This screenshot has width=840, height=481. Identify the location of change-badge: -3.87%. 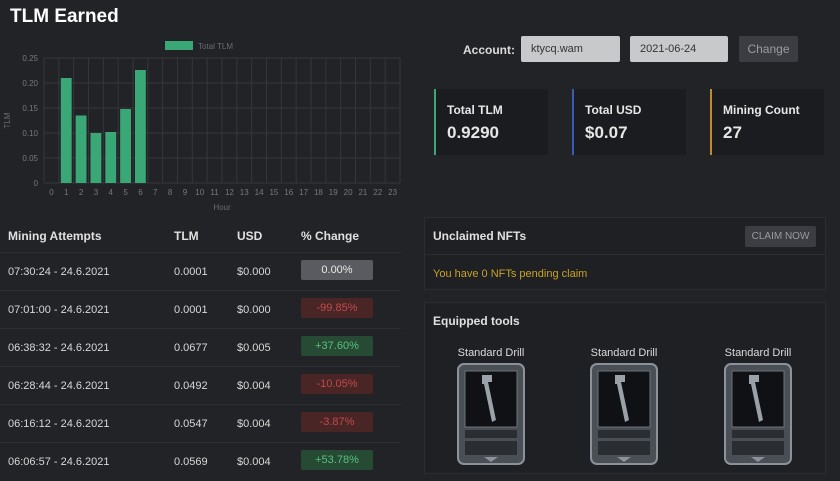
(337, 422).